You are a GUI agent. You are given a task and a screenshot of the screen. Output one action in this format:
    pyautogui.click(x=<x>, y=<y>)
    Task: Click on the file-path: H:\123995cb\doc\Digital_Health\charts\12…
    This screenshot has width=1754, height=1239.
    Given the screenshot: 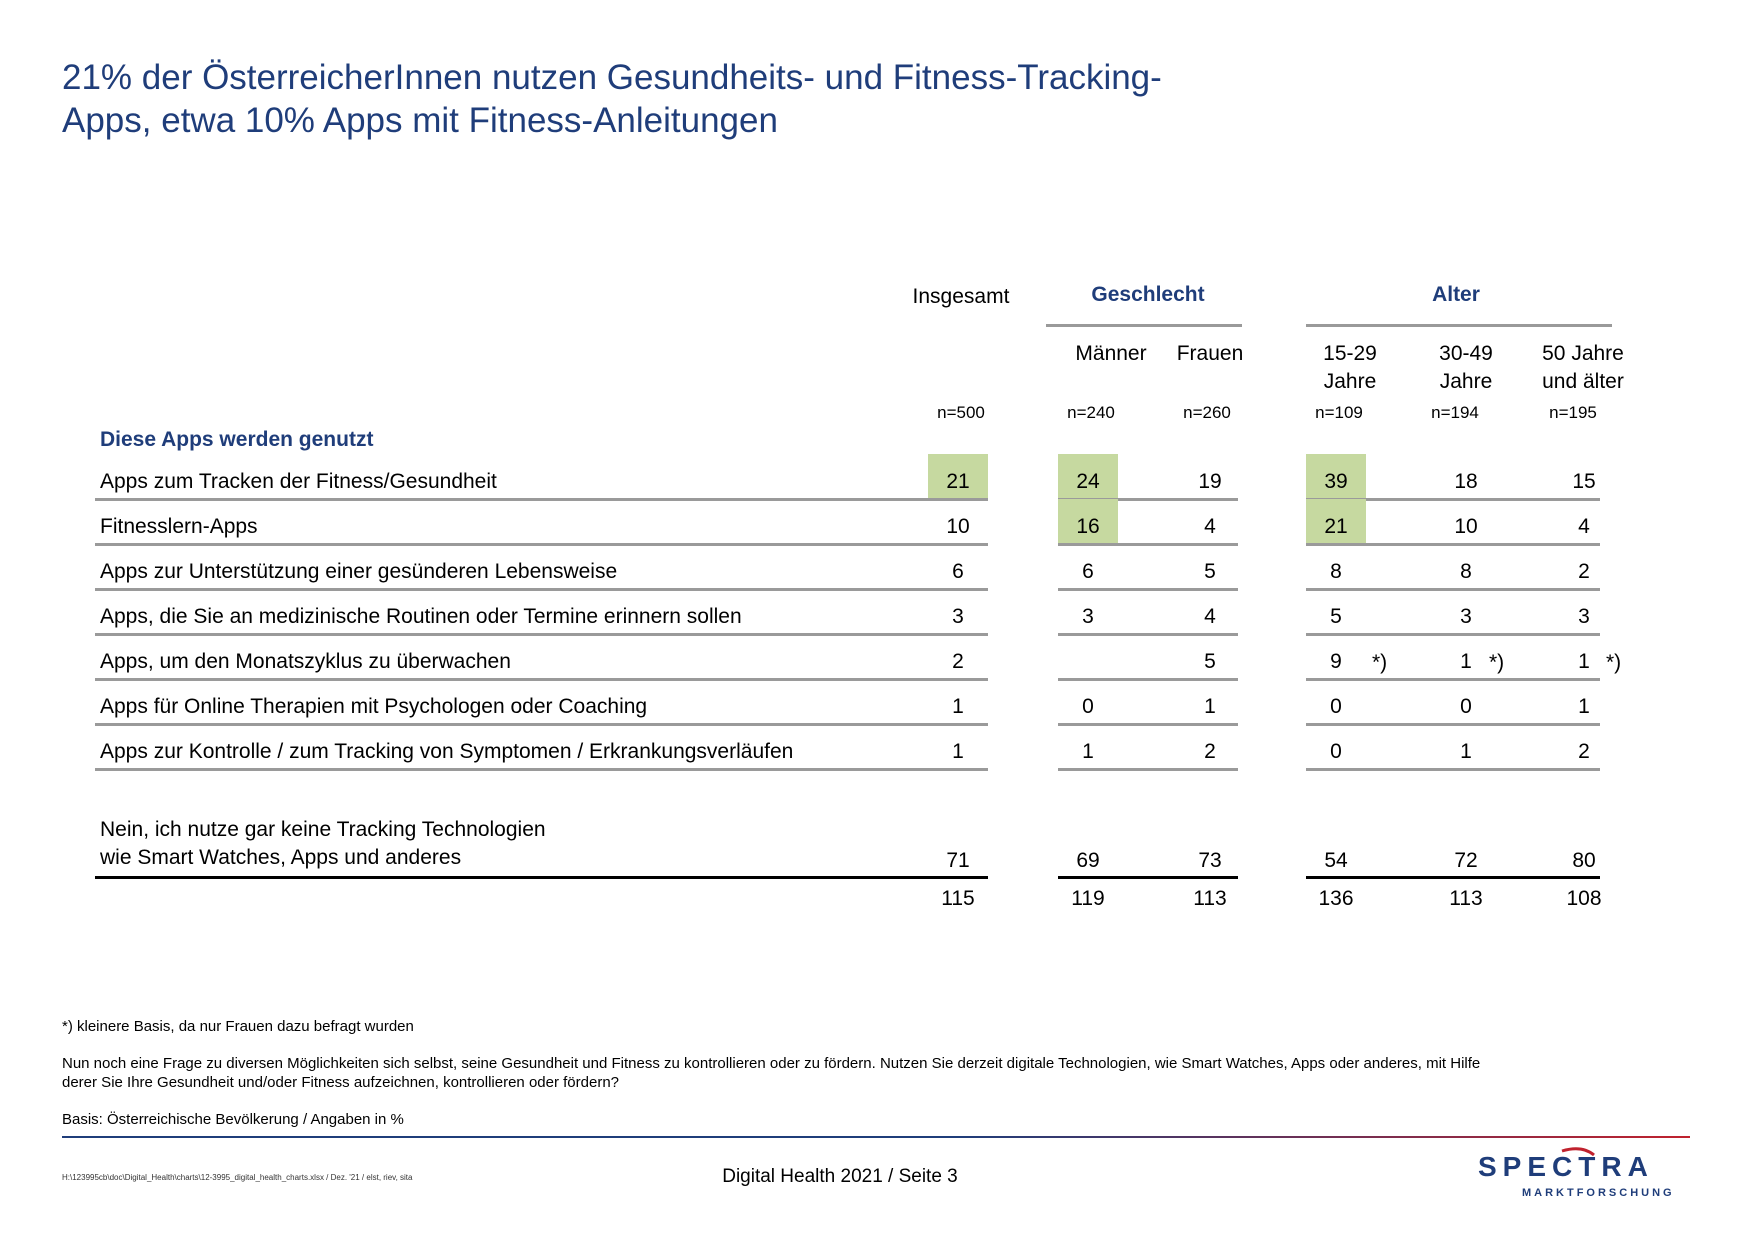 What is the action you would take?
    pyautogui.click(x=237, y=1177)
    